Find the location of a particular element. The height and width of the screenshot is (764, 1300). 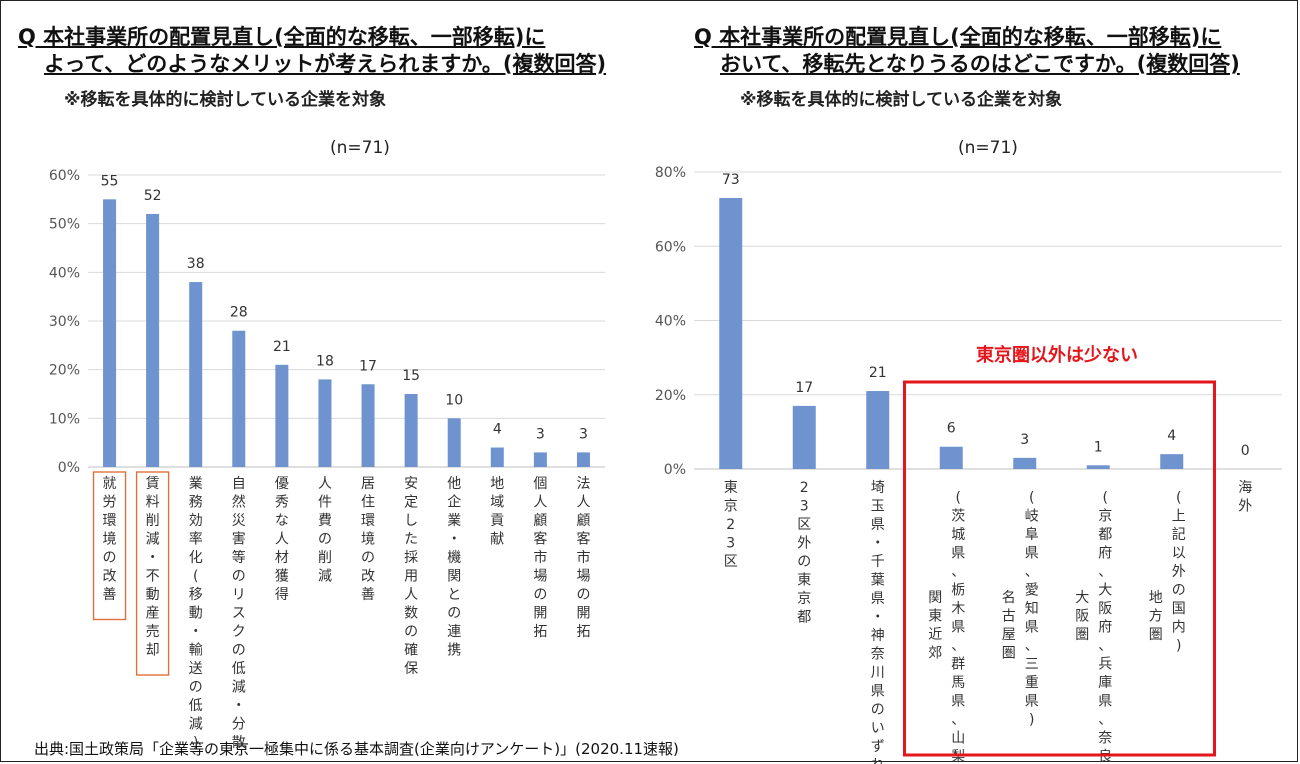

category-label: 法人顧客市場の開拓 is located at coordinates (583, 558).